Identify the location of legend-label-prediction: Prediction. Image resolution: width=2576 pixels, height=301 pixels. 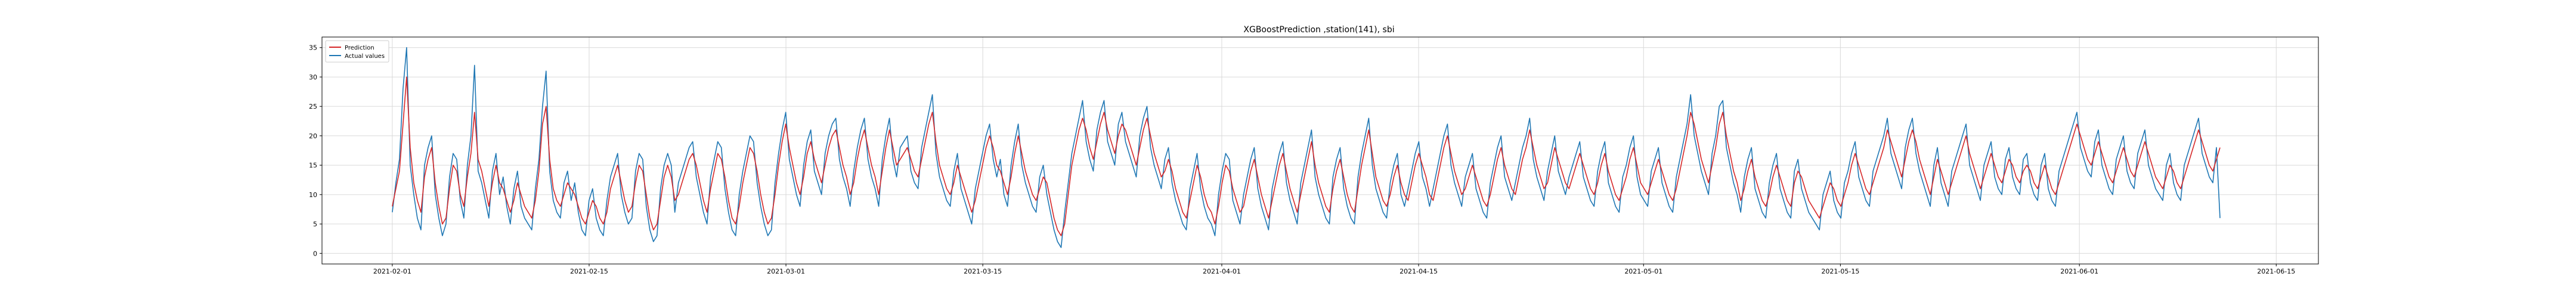
(360, 48).